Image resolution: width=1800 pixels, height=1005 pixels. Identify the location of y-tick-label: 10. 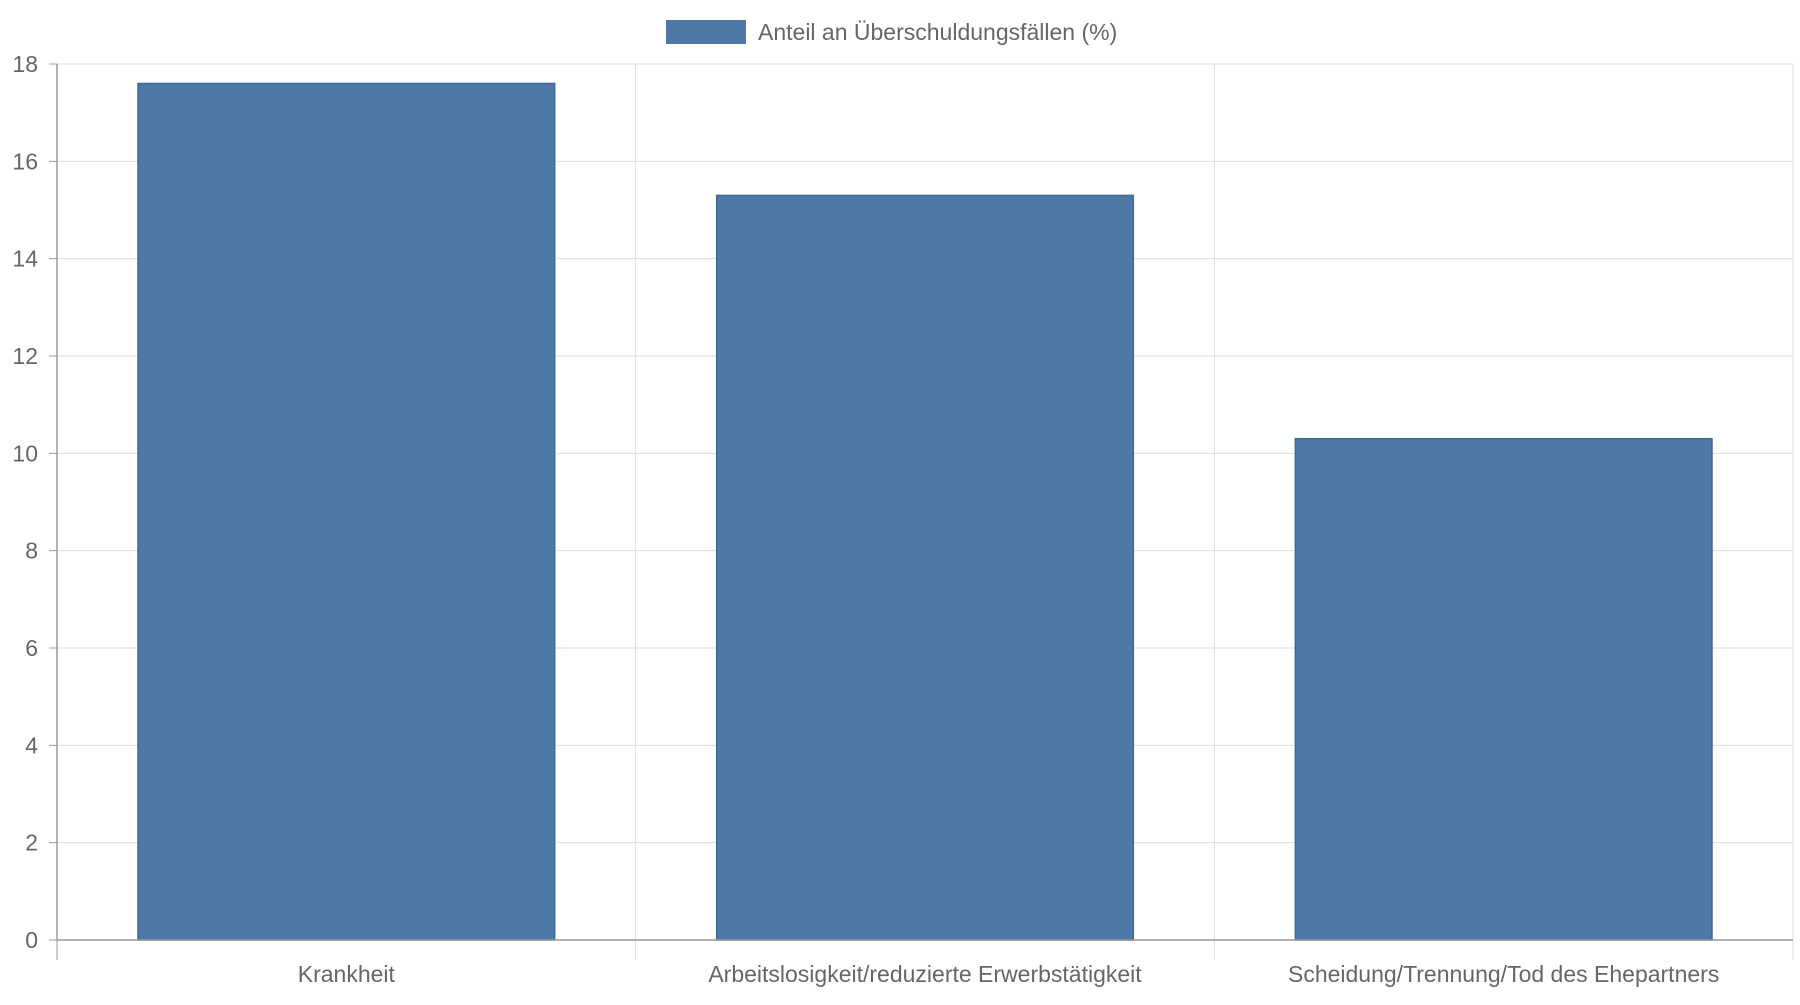
(25, 453).